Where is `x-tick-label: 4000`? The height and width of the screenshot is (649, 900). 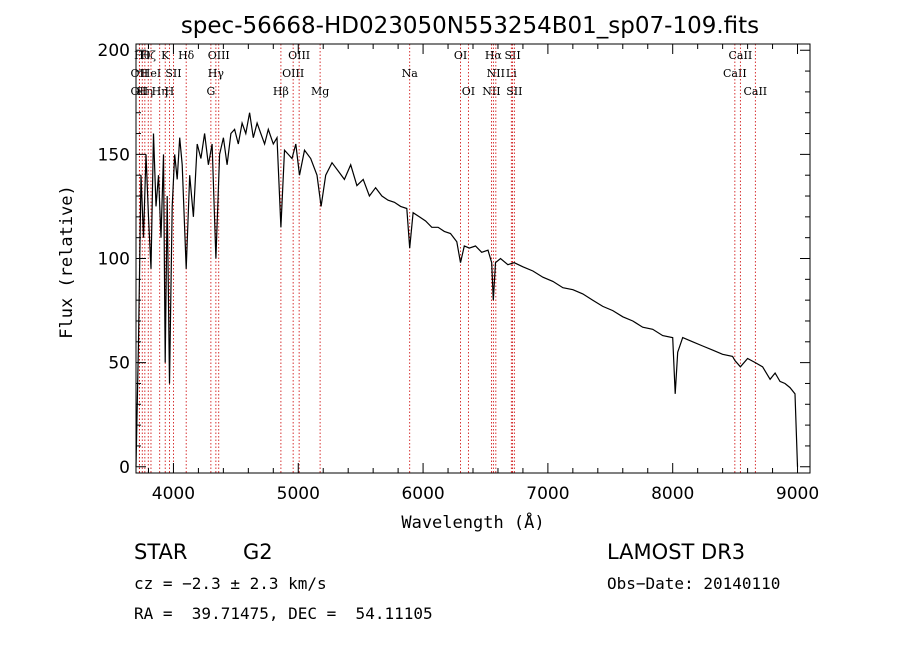
x-tick-label: 4000 is located at coordinates (173, 494).